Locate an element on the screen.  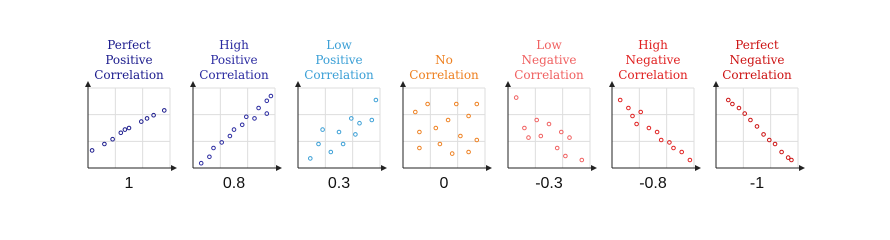
x-axis-label: 1 is located at coordinates (129, 183).